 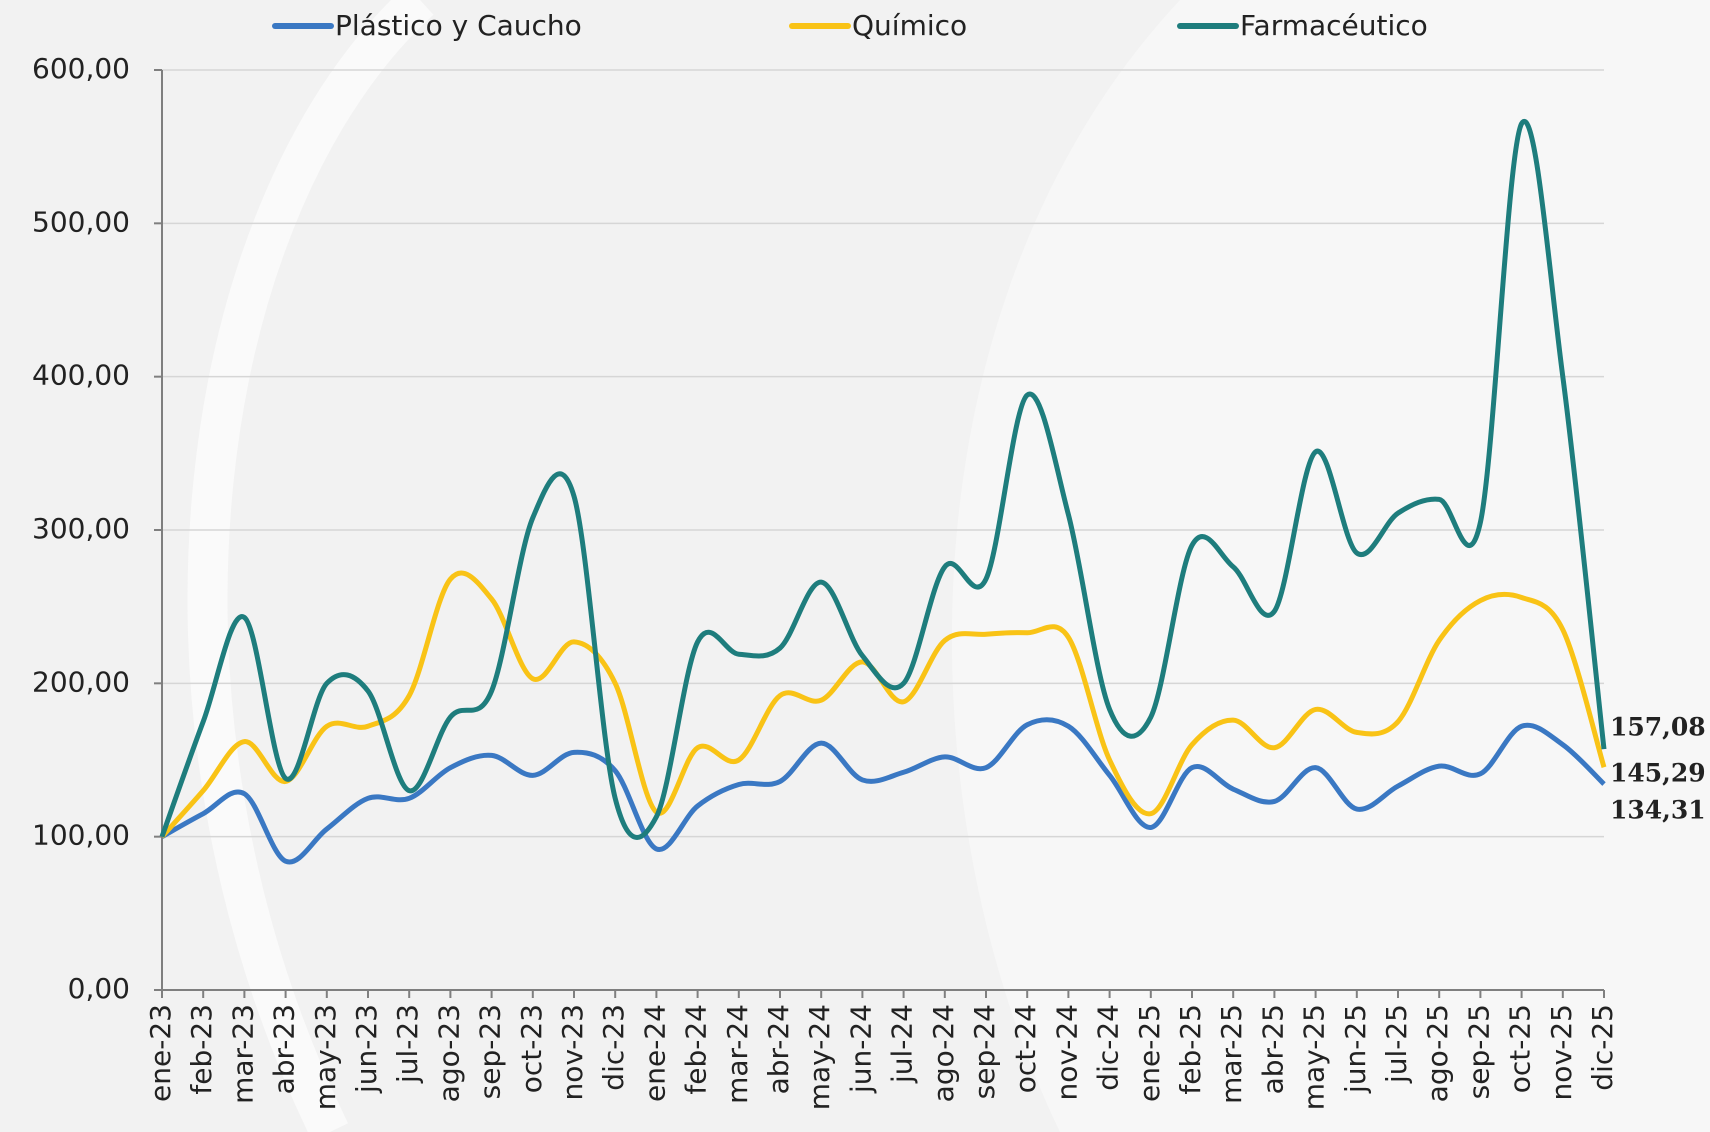 What do you see at coordinates (1231, 1054) in the screenshot?
I see `x-tick-label: mar-25` at bounding box center [1231, 1054].